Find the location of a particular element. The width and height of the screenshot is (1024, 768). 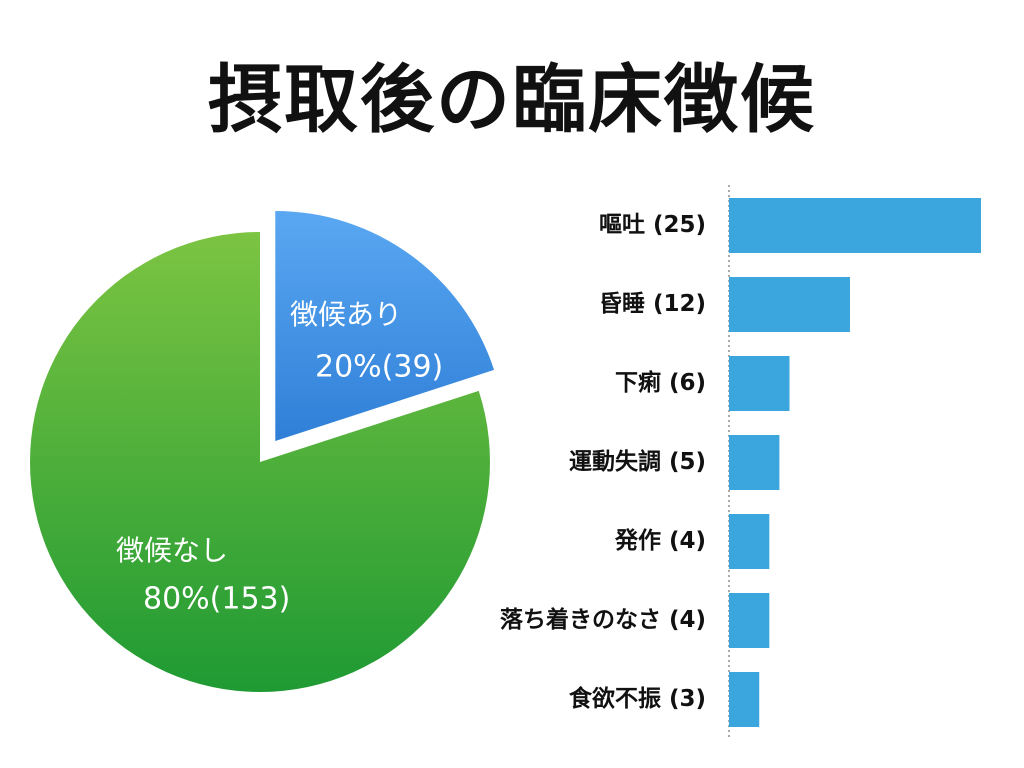

bar-category-label: 落ち着きのなさ (4) is located at coordinates (603, 619).